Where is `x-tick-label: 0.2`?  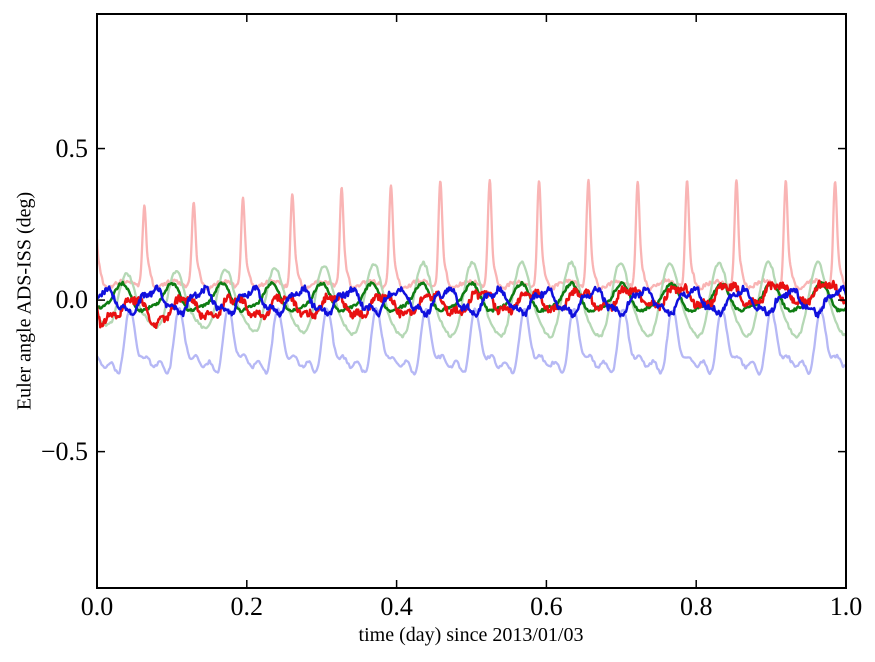
x-tick-label: 0.2 is located at coordinates (247, 606).